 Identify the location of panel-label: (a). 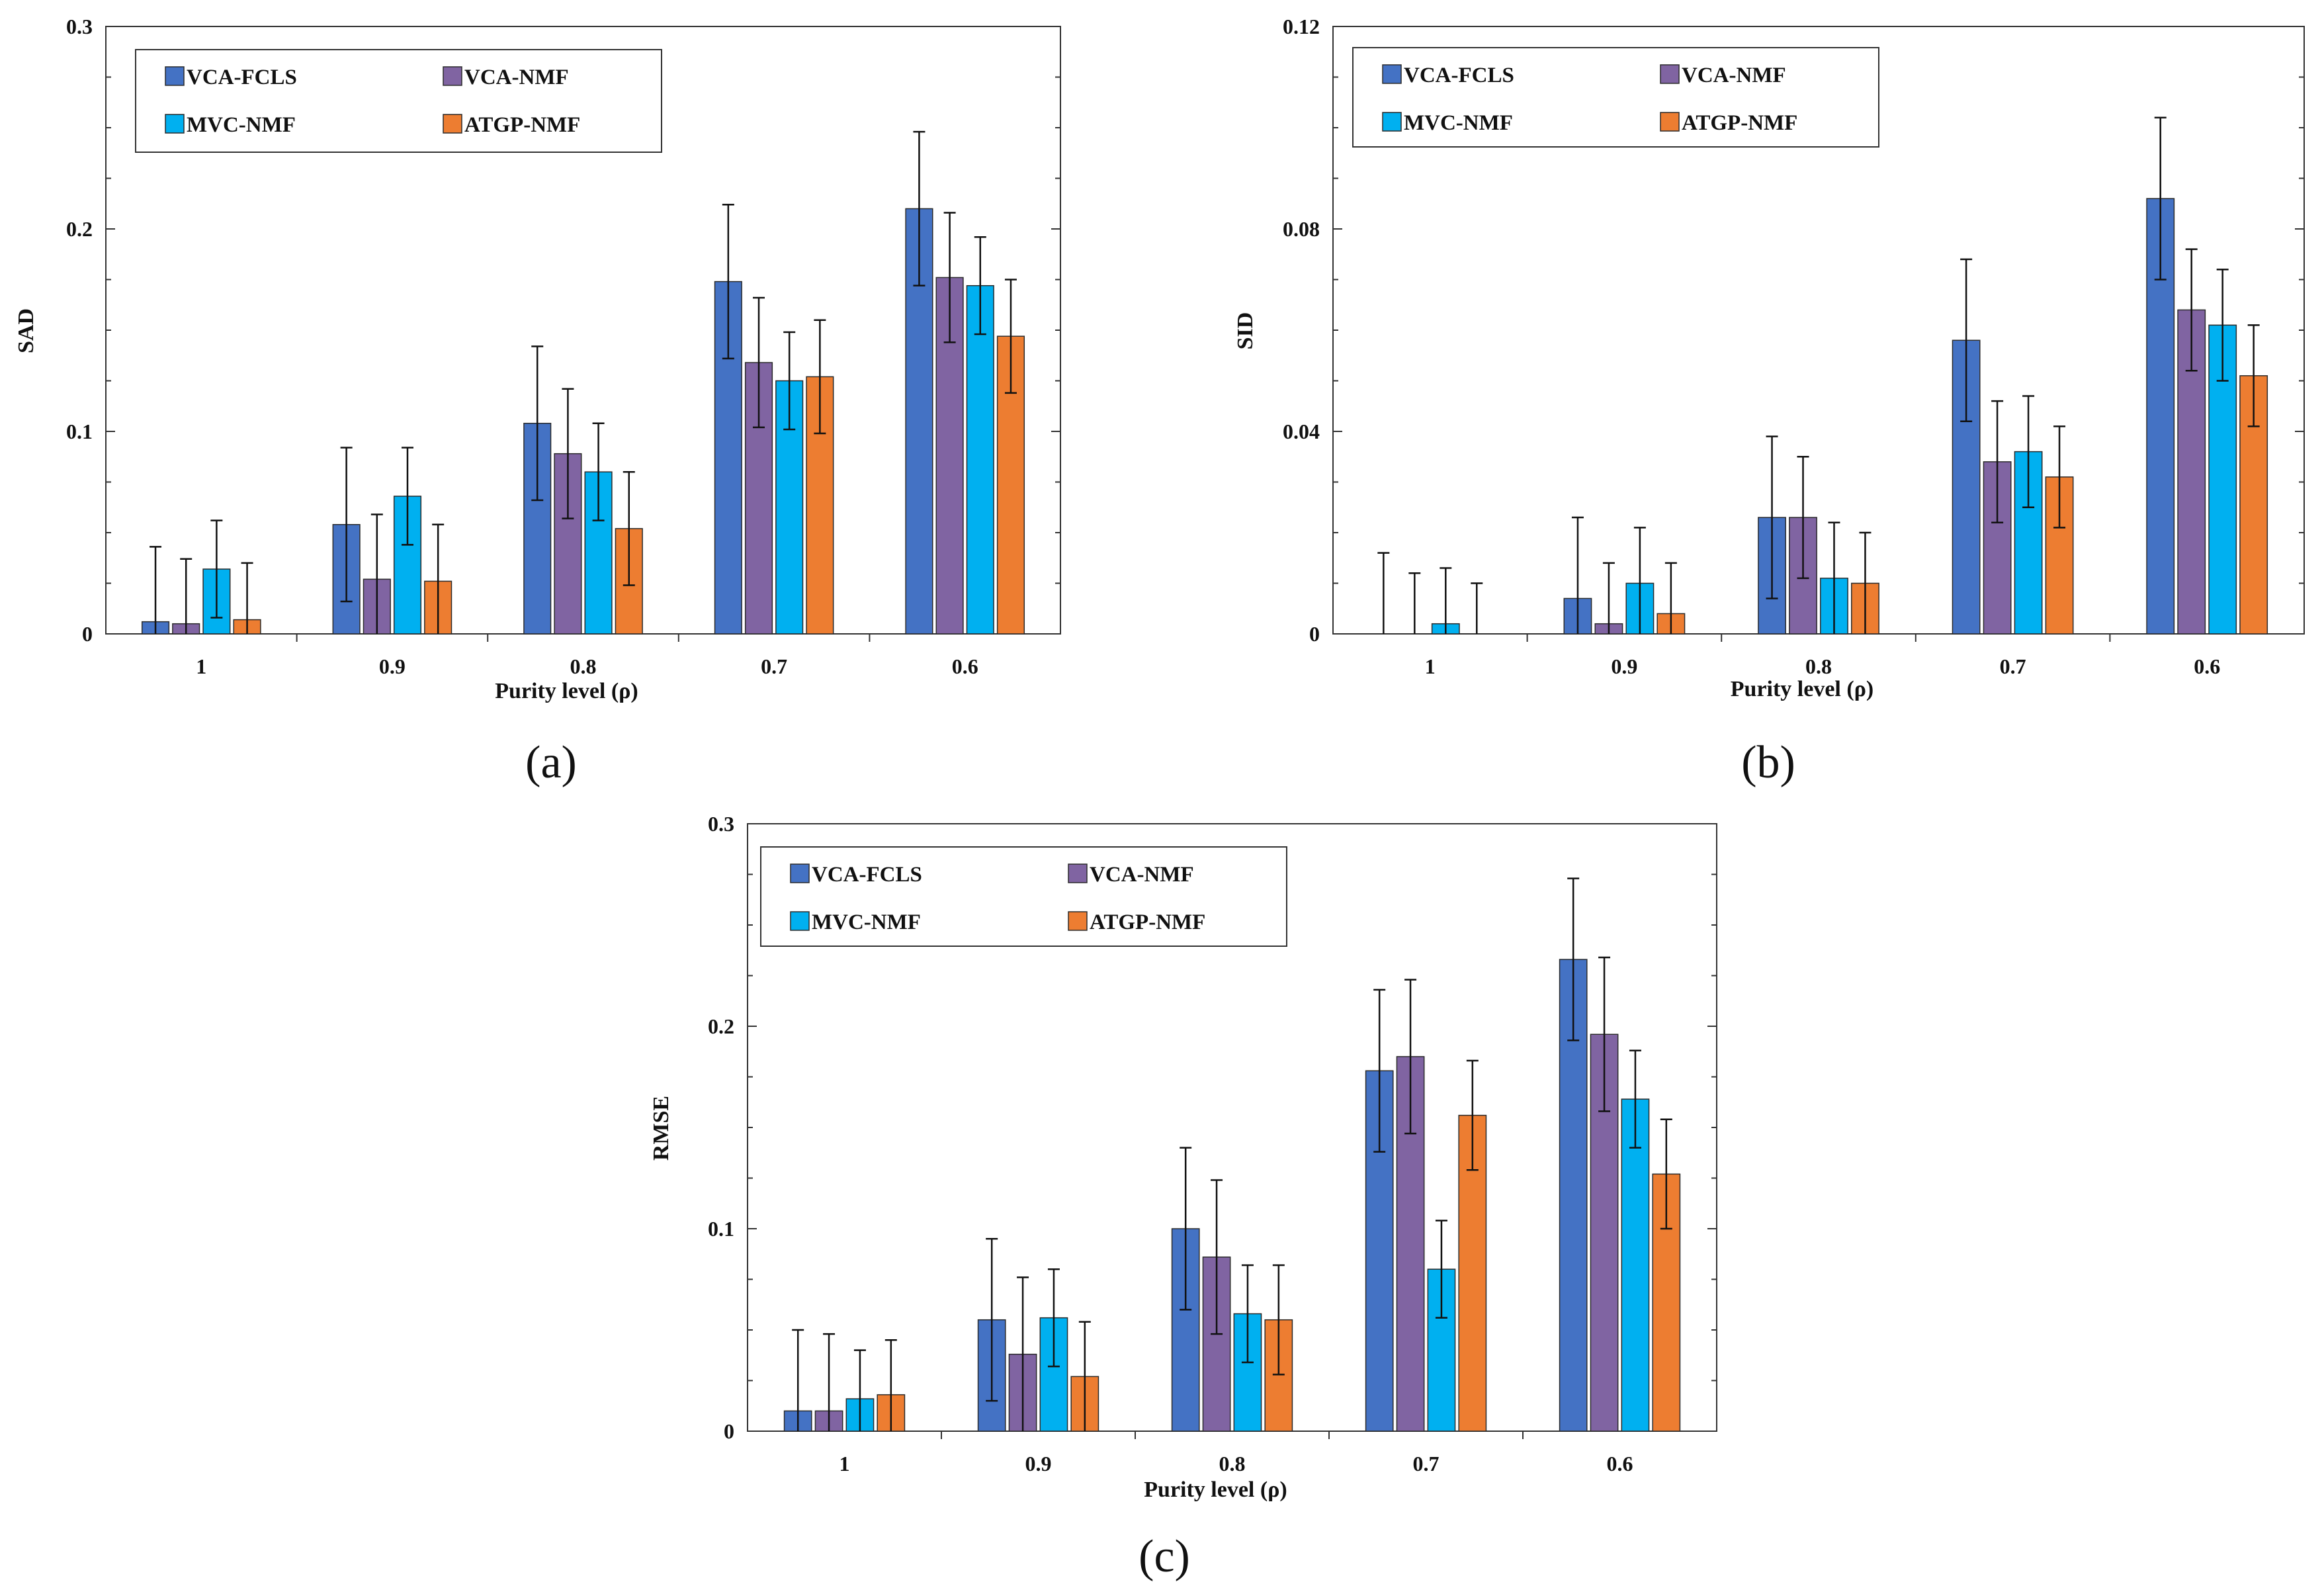
(551, 762).